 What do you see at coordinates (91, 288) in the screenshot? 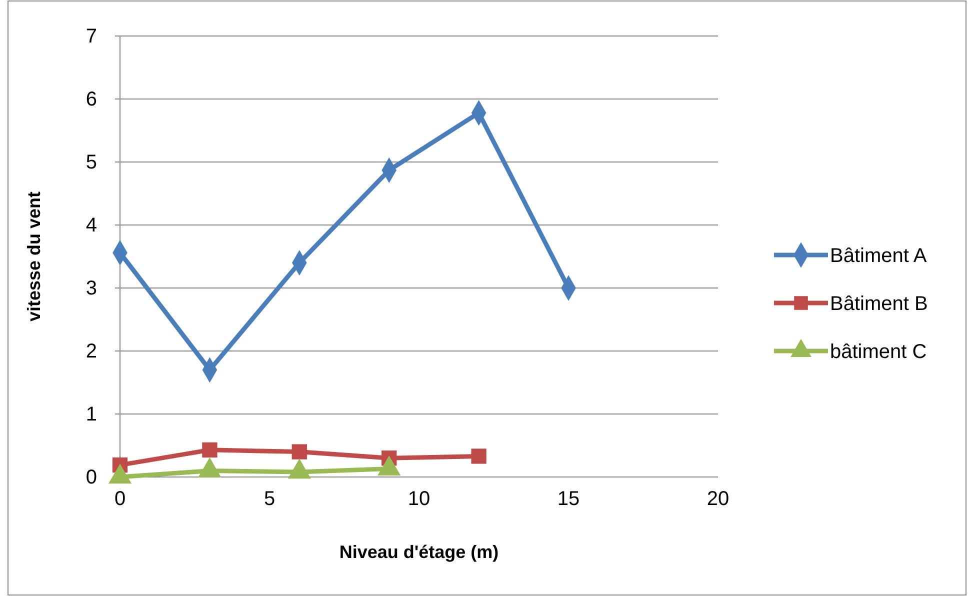
I see `y-tick-label: 3` at bounding box center [91, 288].